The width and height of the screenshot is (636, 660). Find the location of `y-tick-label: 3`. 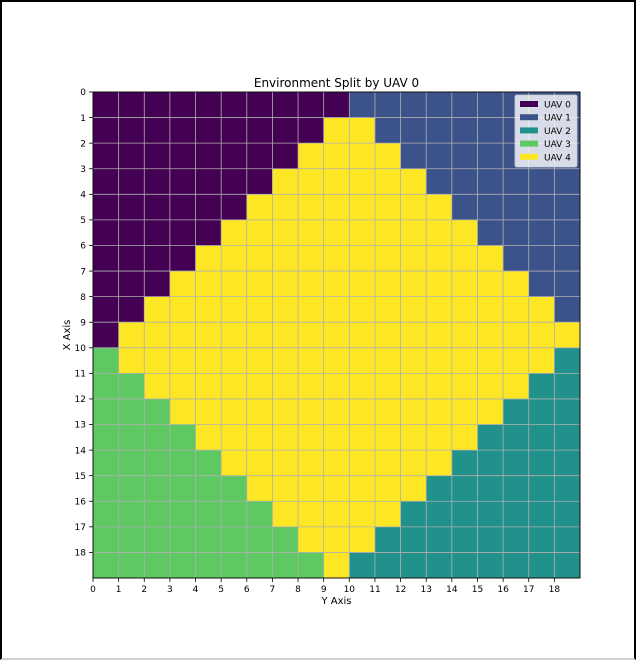

y-tick-label: 3 is located at coordinates (83, 170).